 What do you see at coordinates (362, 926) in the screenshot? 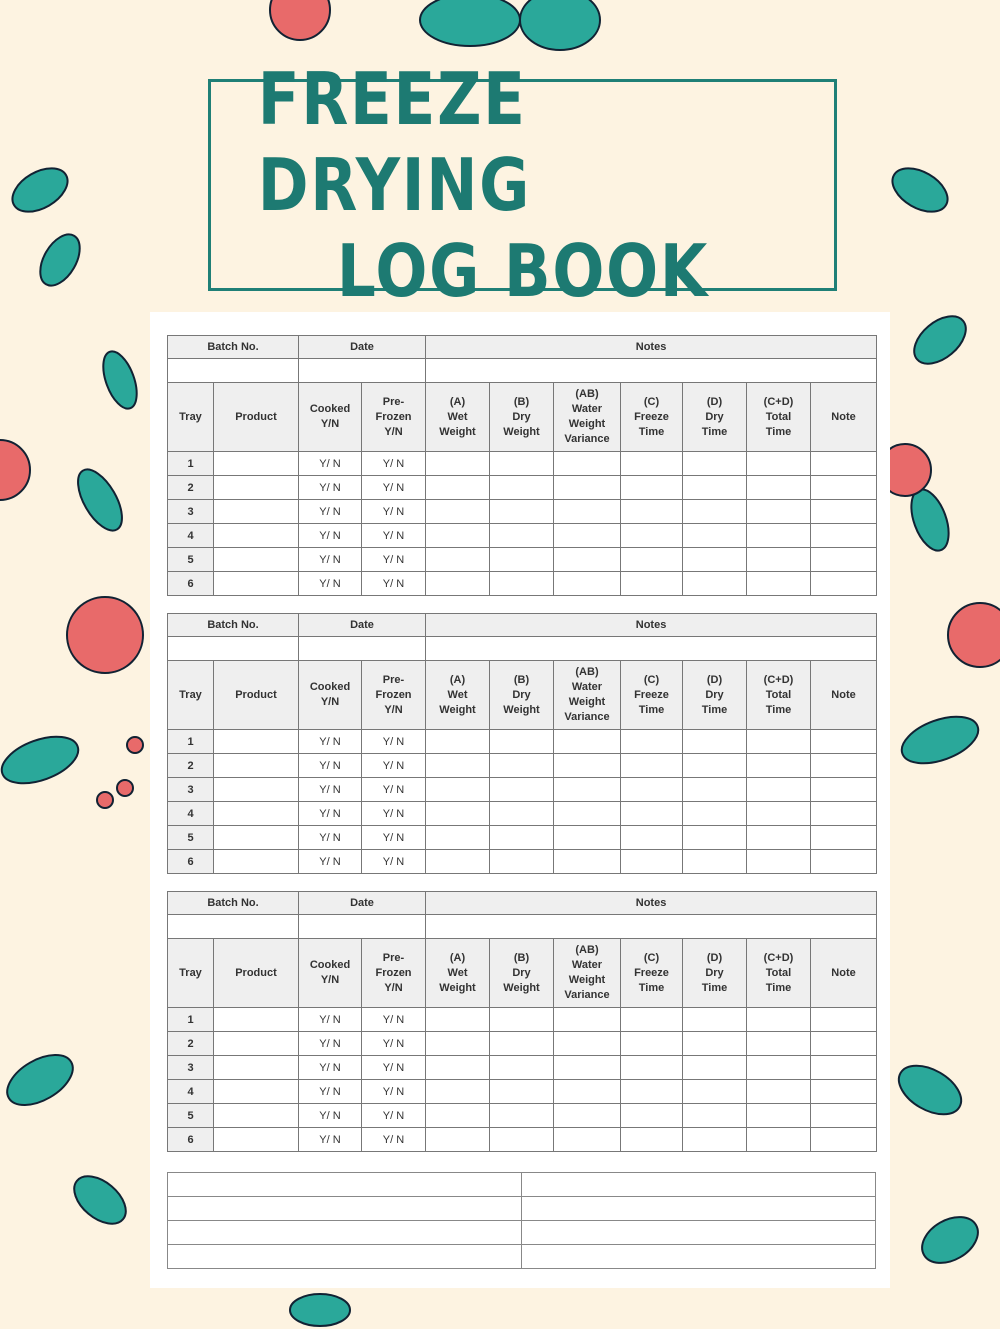
I see `date-field` at bounding box center [362, 926].